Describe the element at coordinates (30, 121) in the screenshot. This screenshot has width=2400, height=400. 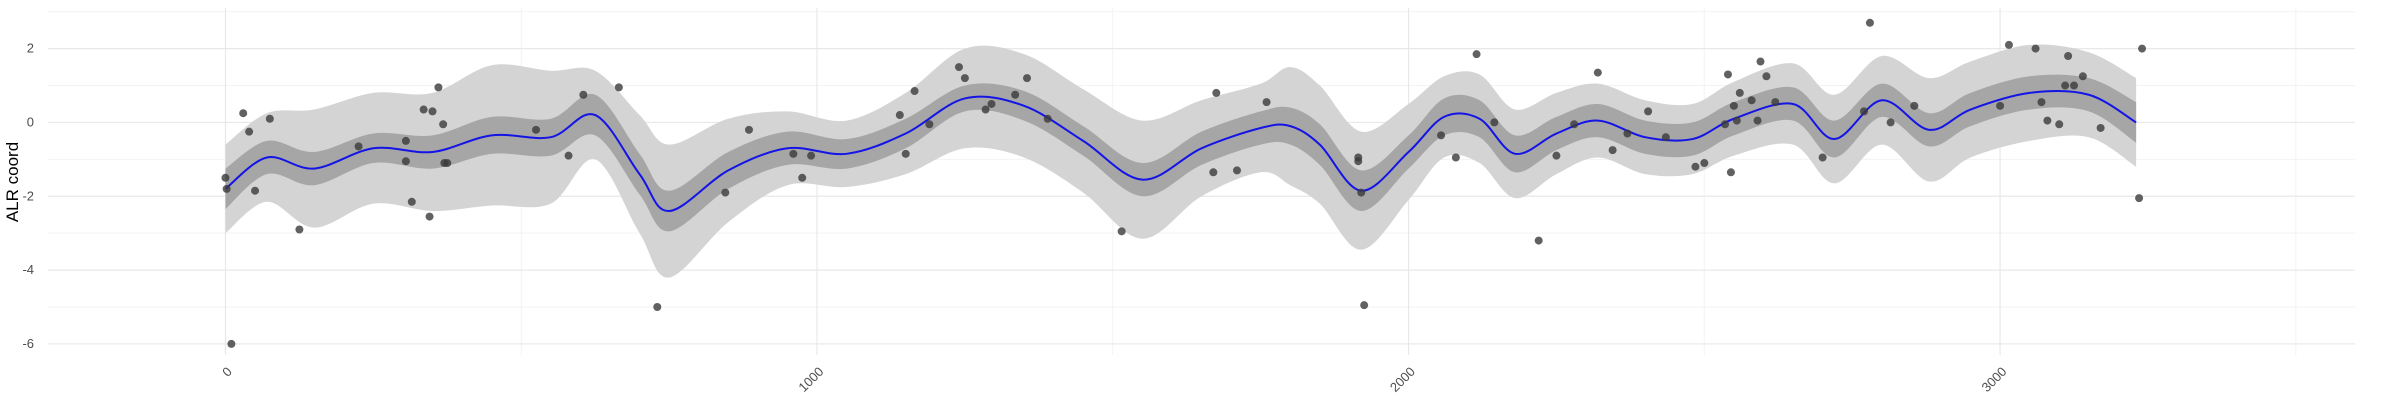
I see `y-tick-label: 0` at that location.